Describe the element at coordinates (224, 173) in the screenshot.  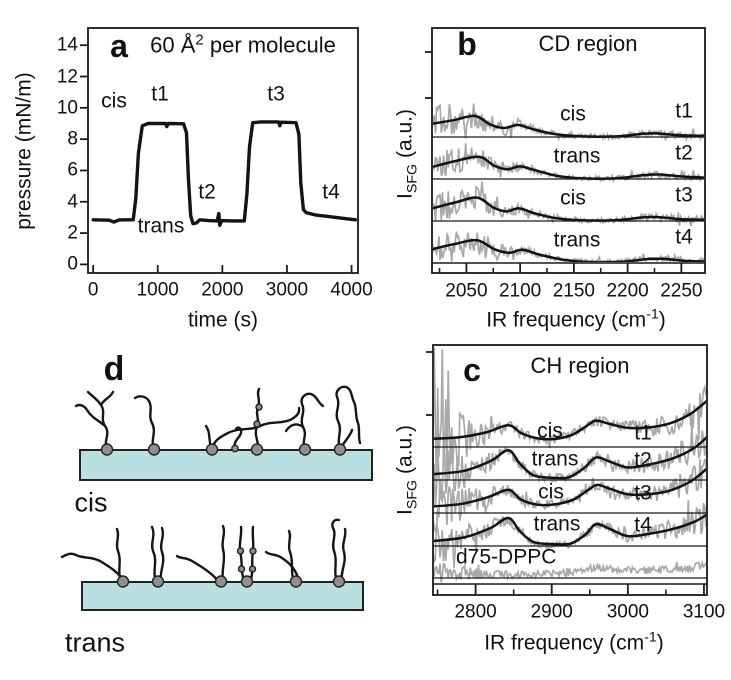
I see `pressure-curve` at that location.